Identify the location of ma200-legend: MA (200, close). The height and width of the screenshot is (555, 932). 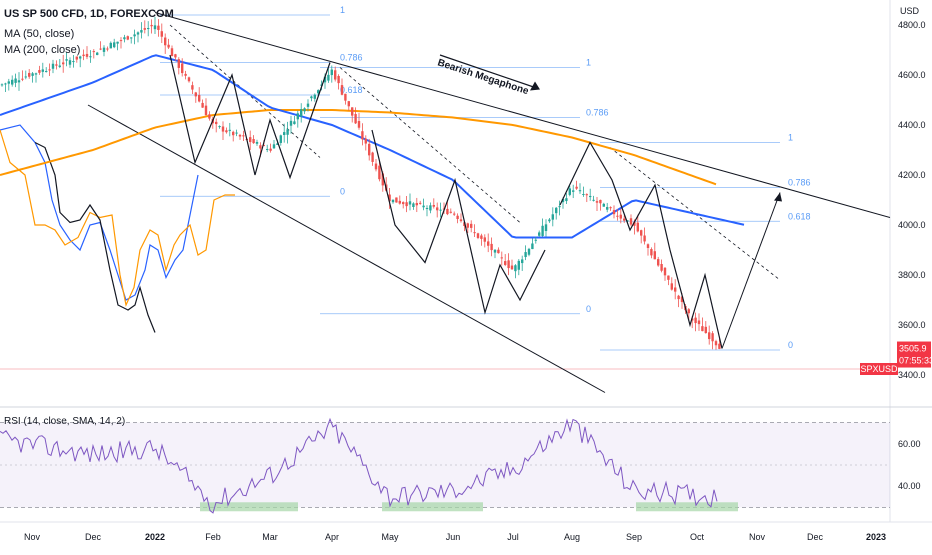
(42, 50).